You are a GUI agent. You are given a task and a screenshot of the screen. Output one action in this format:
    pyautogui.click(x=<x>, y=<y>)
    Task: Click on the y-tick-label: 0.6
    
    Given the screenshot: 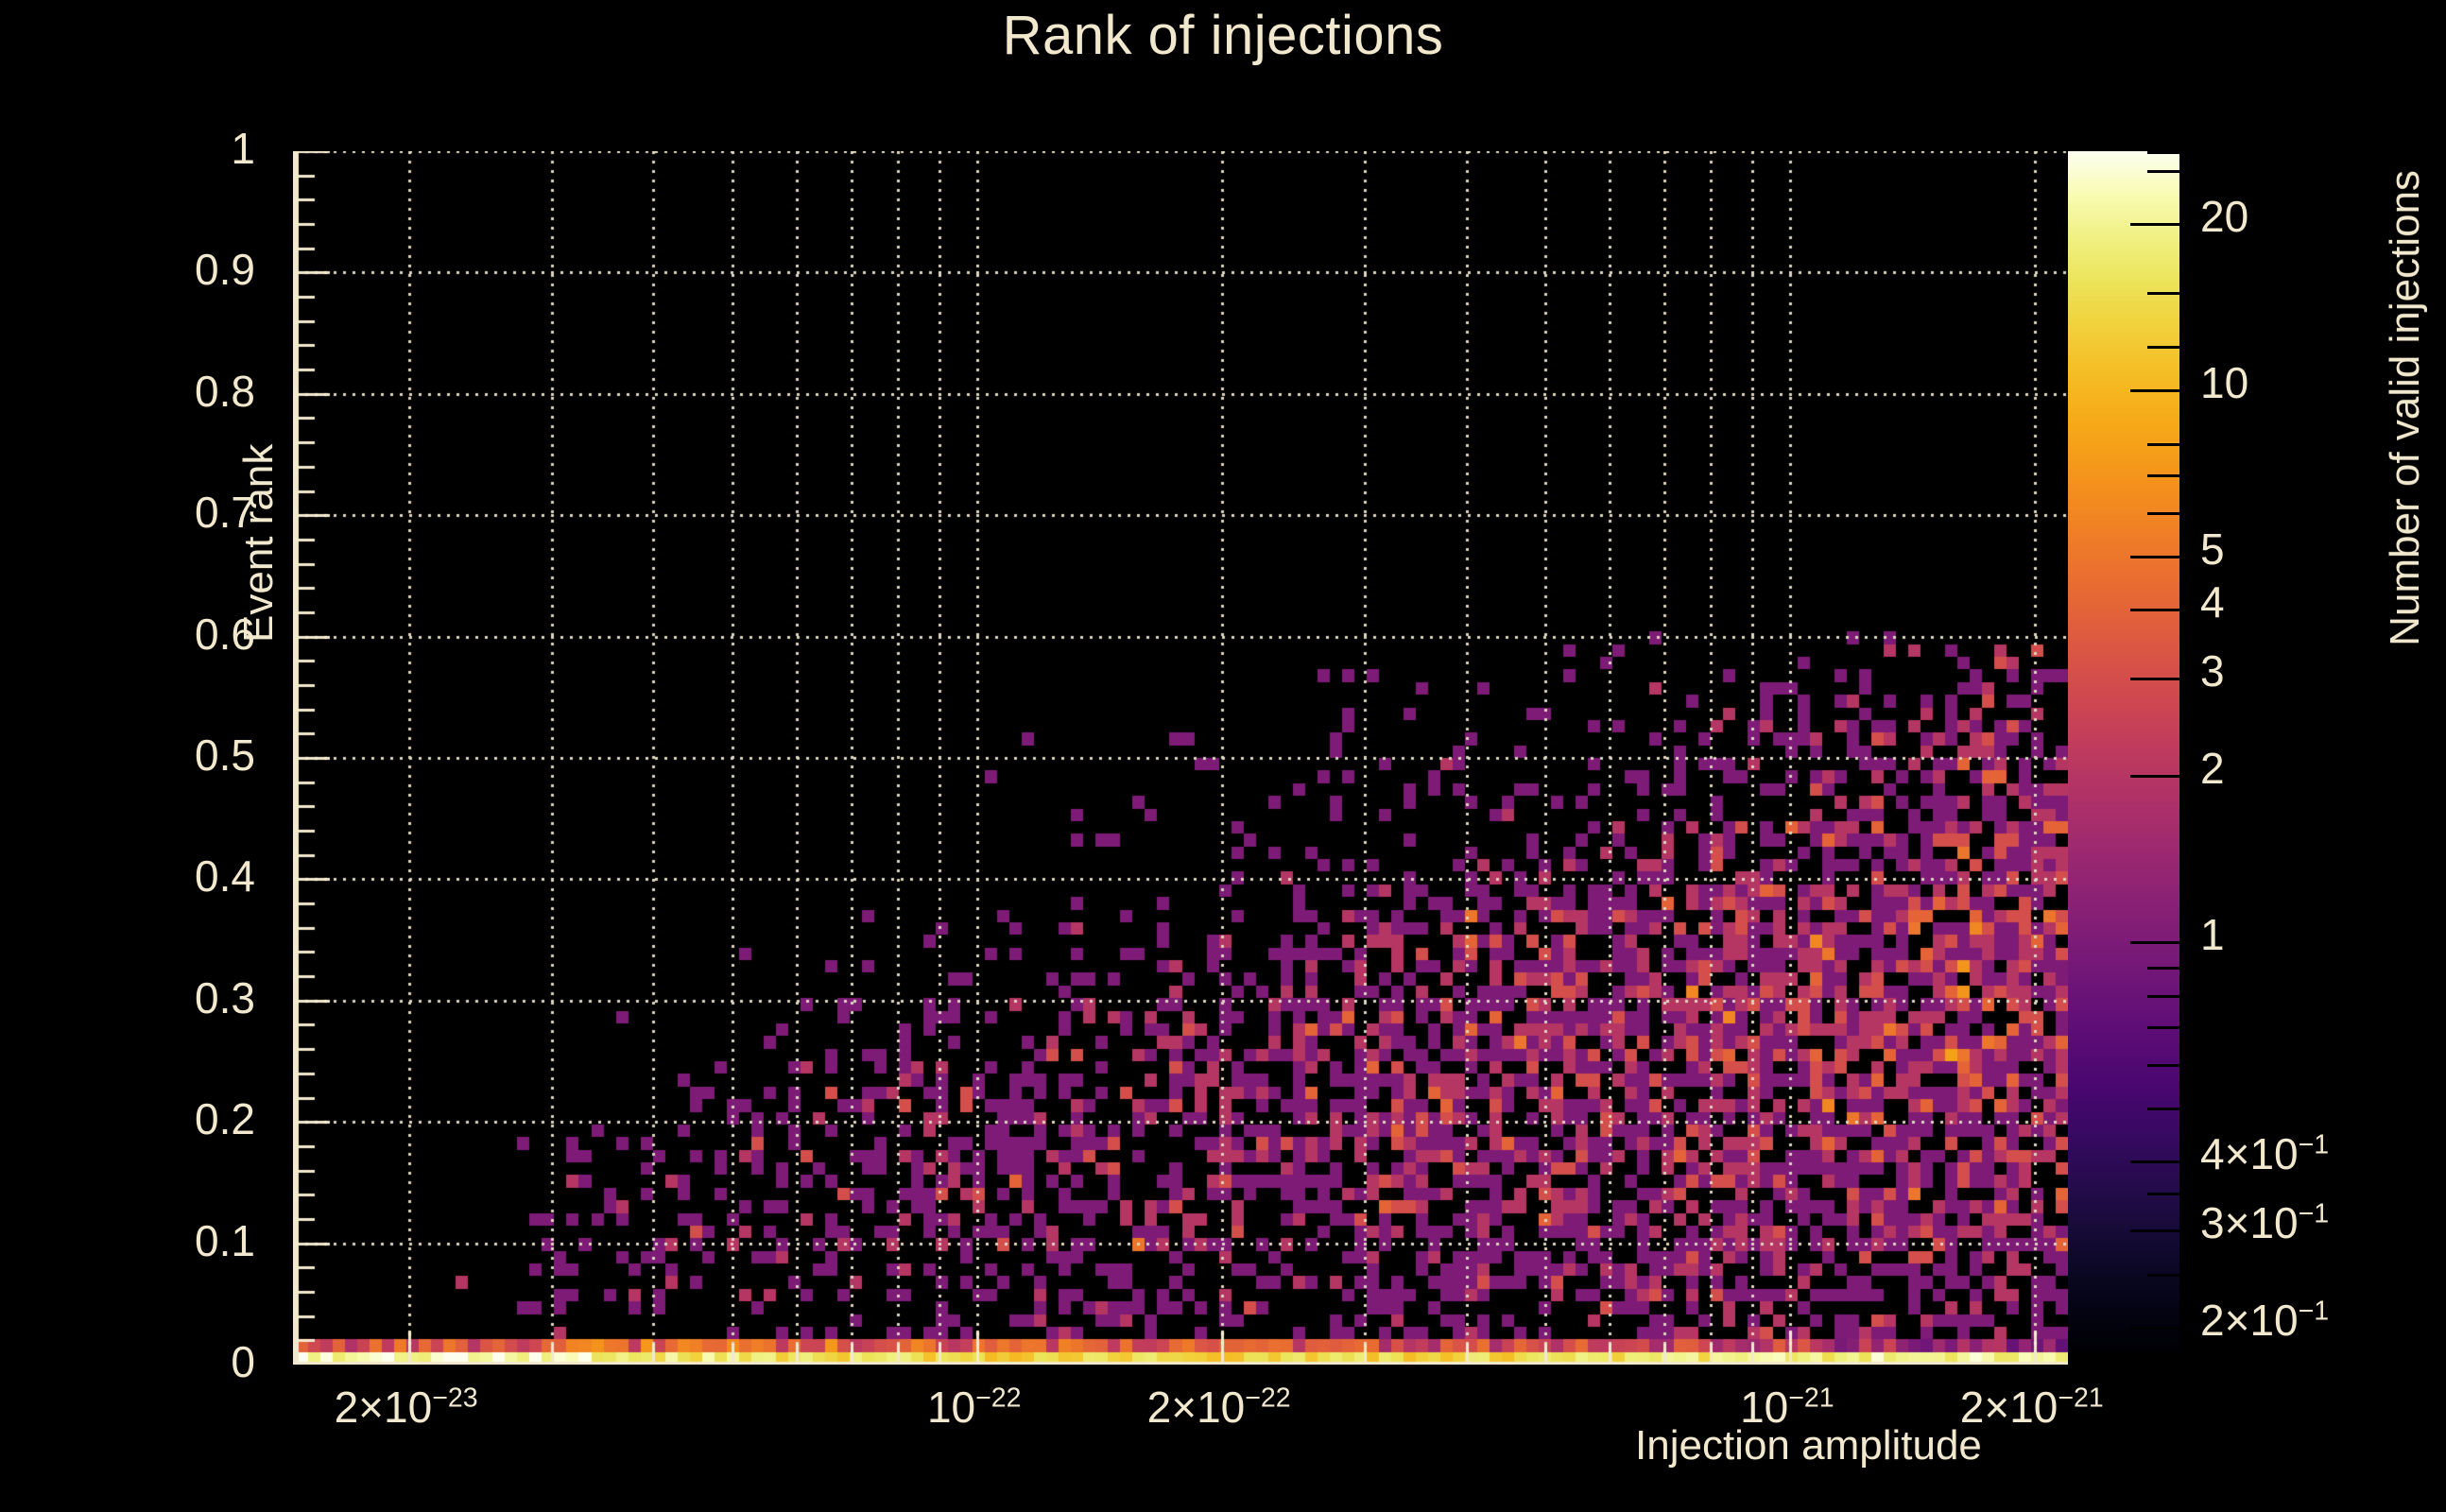 What is the action you would take?
    pyautogui.click(x=225, y=634)
    